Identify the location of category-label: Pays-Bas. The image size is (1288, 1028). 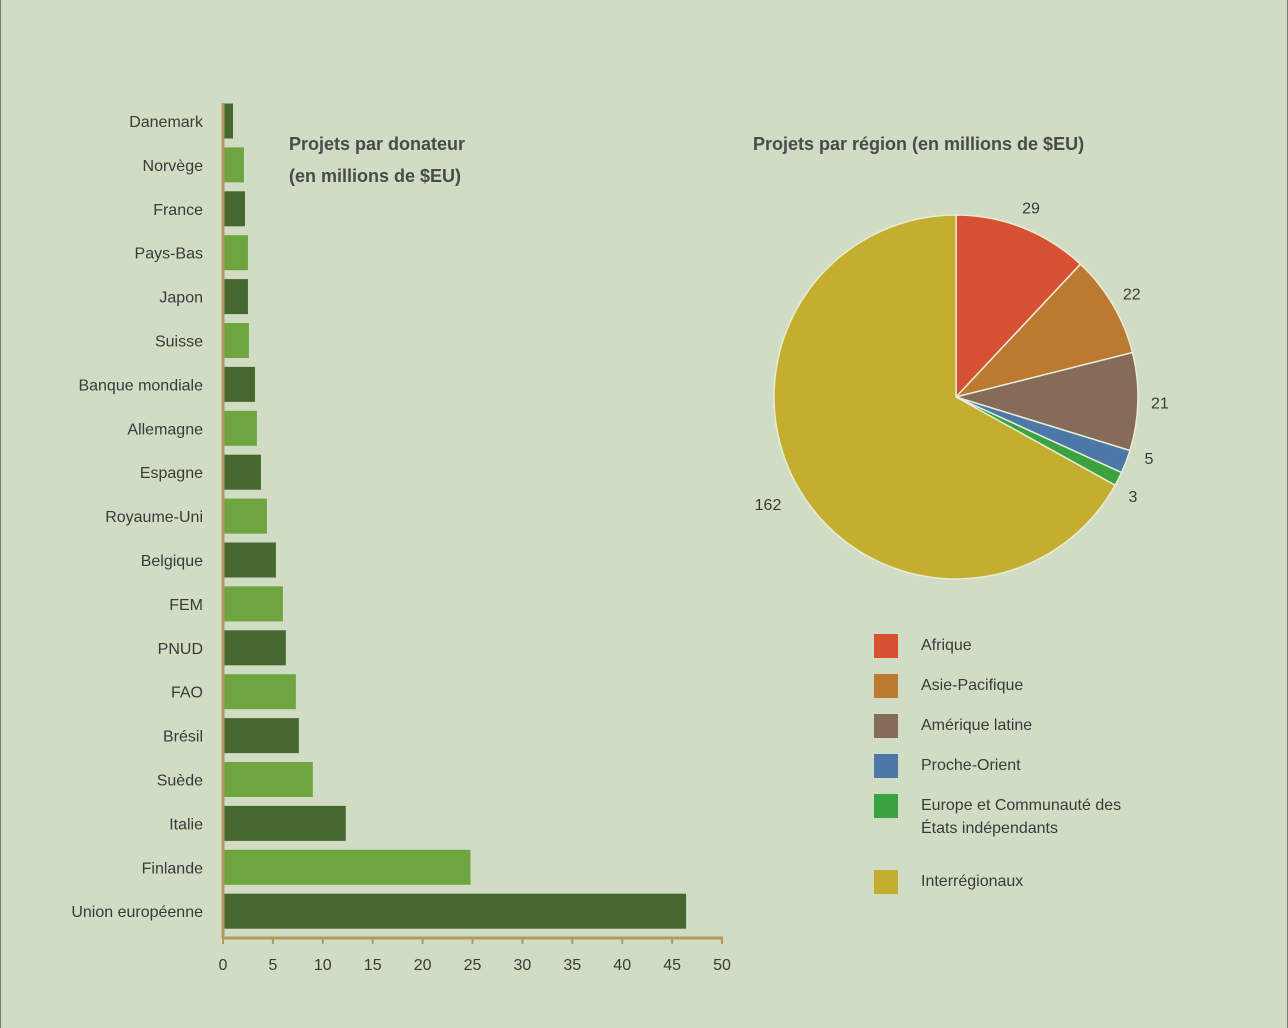
(169, 254).